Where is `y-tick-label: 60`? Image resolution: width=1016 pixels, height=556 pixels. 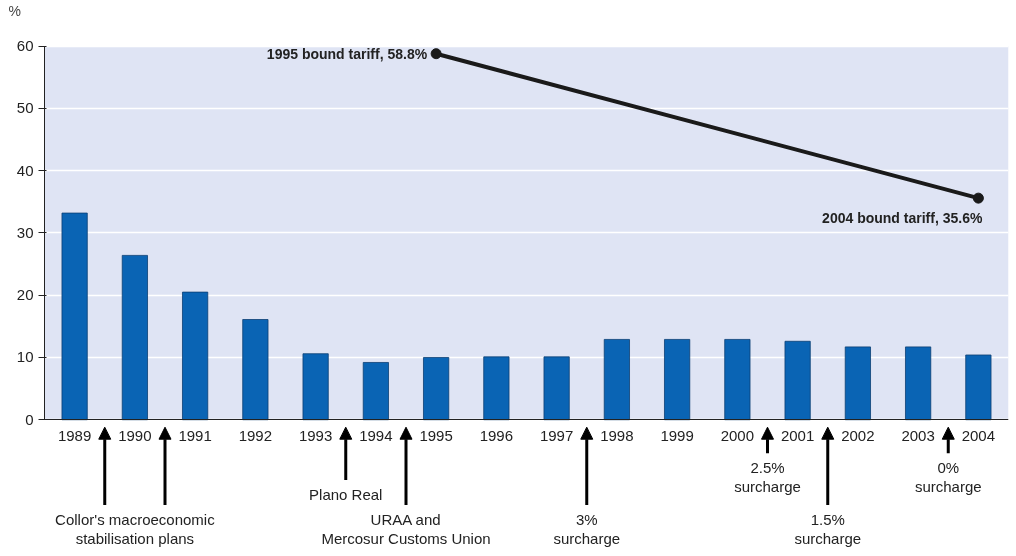 y-tick-label: 60 is located at coordinates (25, 46).